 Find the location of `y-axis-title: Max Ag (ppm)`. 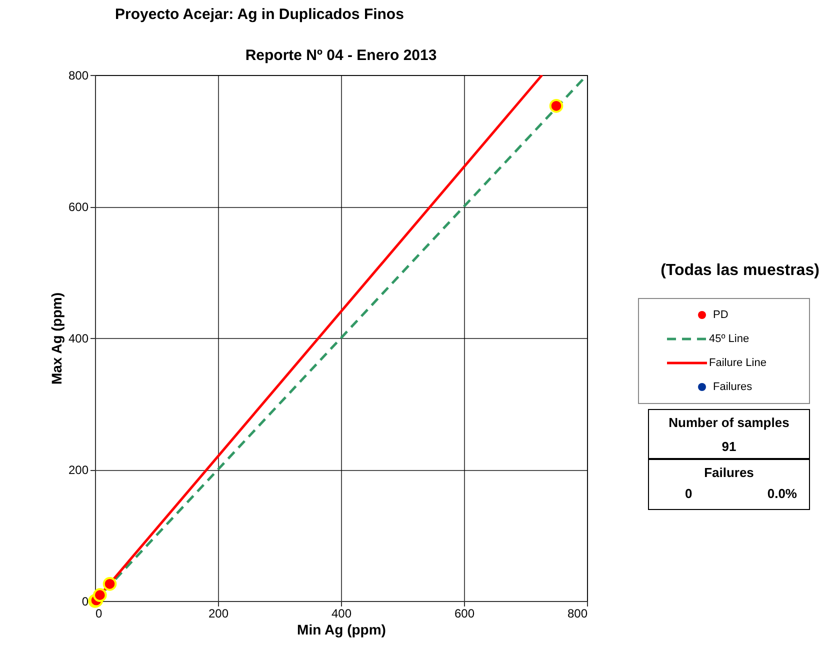

y-axis-title: Max Ag (ppm) is located at coordinates (56, 338).